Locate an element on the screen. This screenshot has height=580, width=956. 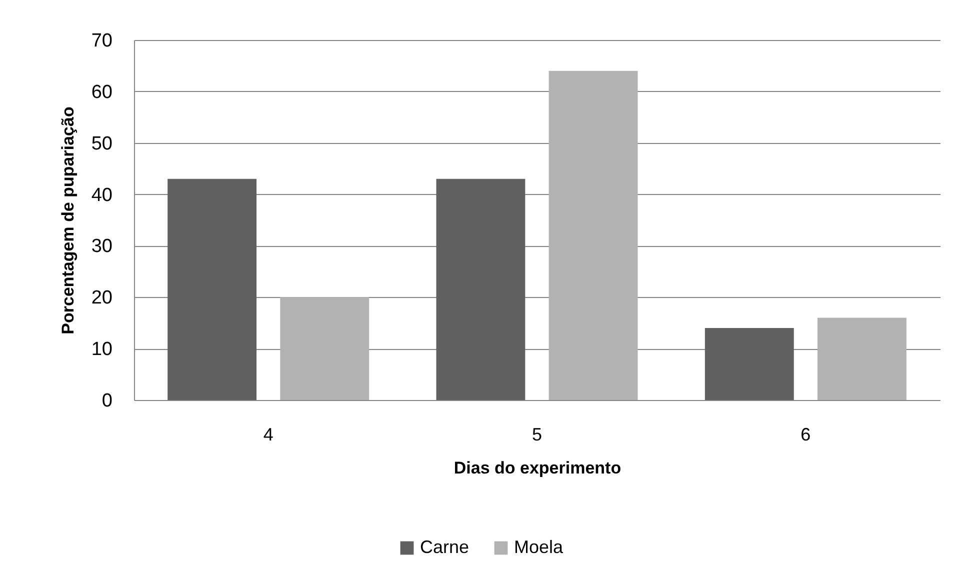
x-tick-label: 5 is located at coordinates (537, 434).